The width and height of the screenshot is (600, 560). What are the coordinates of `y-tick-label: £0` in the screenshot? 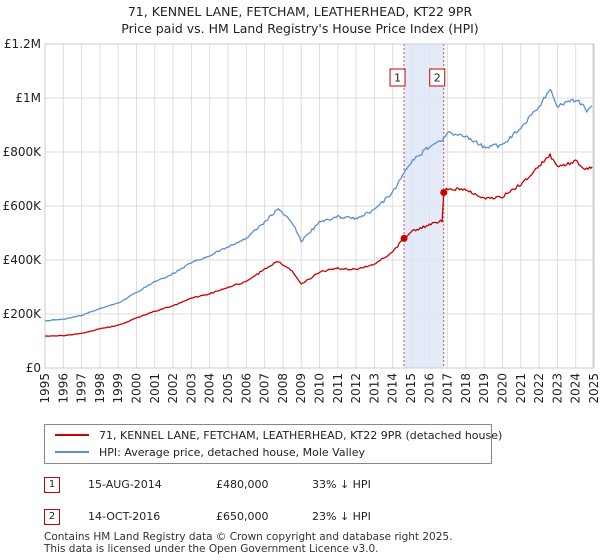 It's located at (33, 368).